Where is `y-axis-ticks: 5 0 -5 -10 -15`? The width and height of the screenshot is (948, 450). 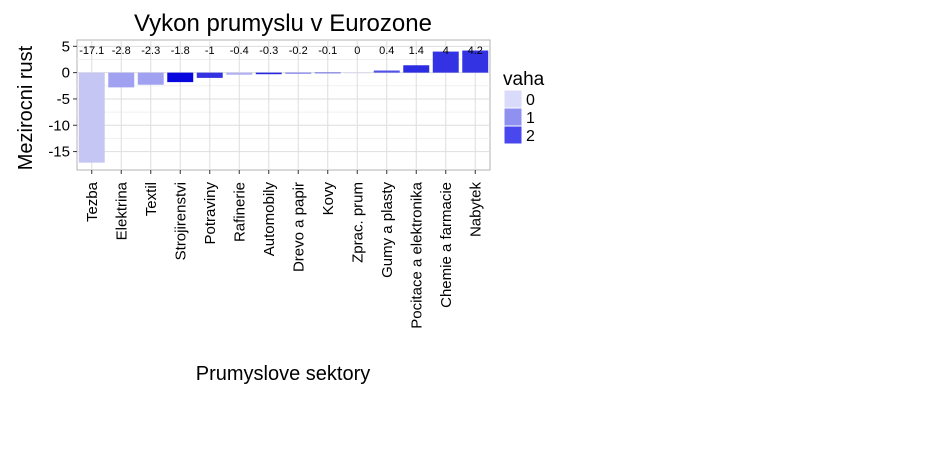
y-axis-ticks: 5 0 -5 -10 -15 is located at coordinates (62, 99).